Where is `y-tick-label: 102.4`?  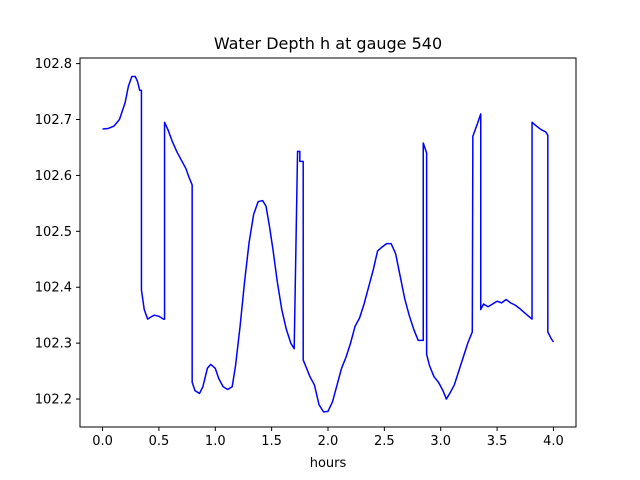
y-tick-label: 102.4 is located at coordinates (53, 288).